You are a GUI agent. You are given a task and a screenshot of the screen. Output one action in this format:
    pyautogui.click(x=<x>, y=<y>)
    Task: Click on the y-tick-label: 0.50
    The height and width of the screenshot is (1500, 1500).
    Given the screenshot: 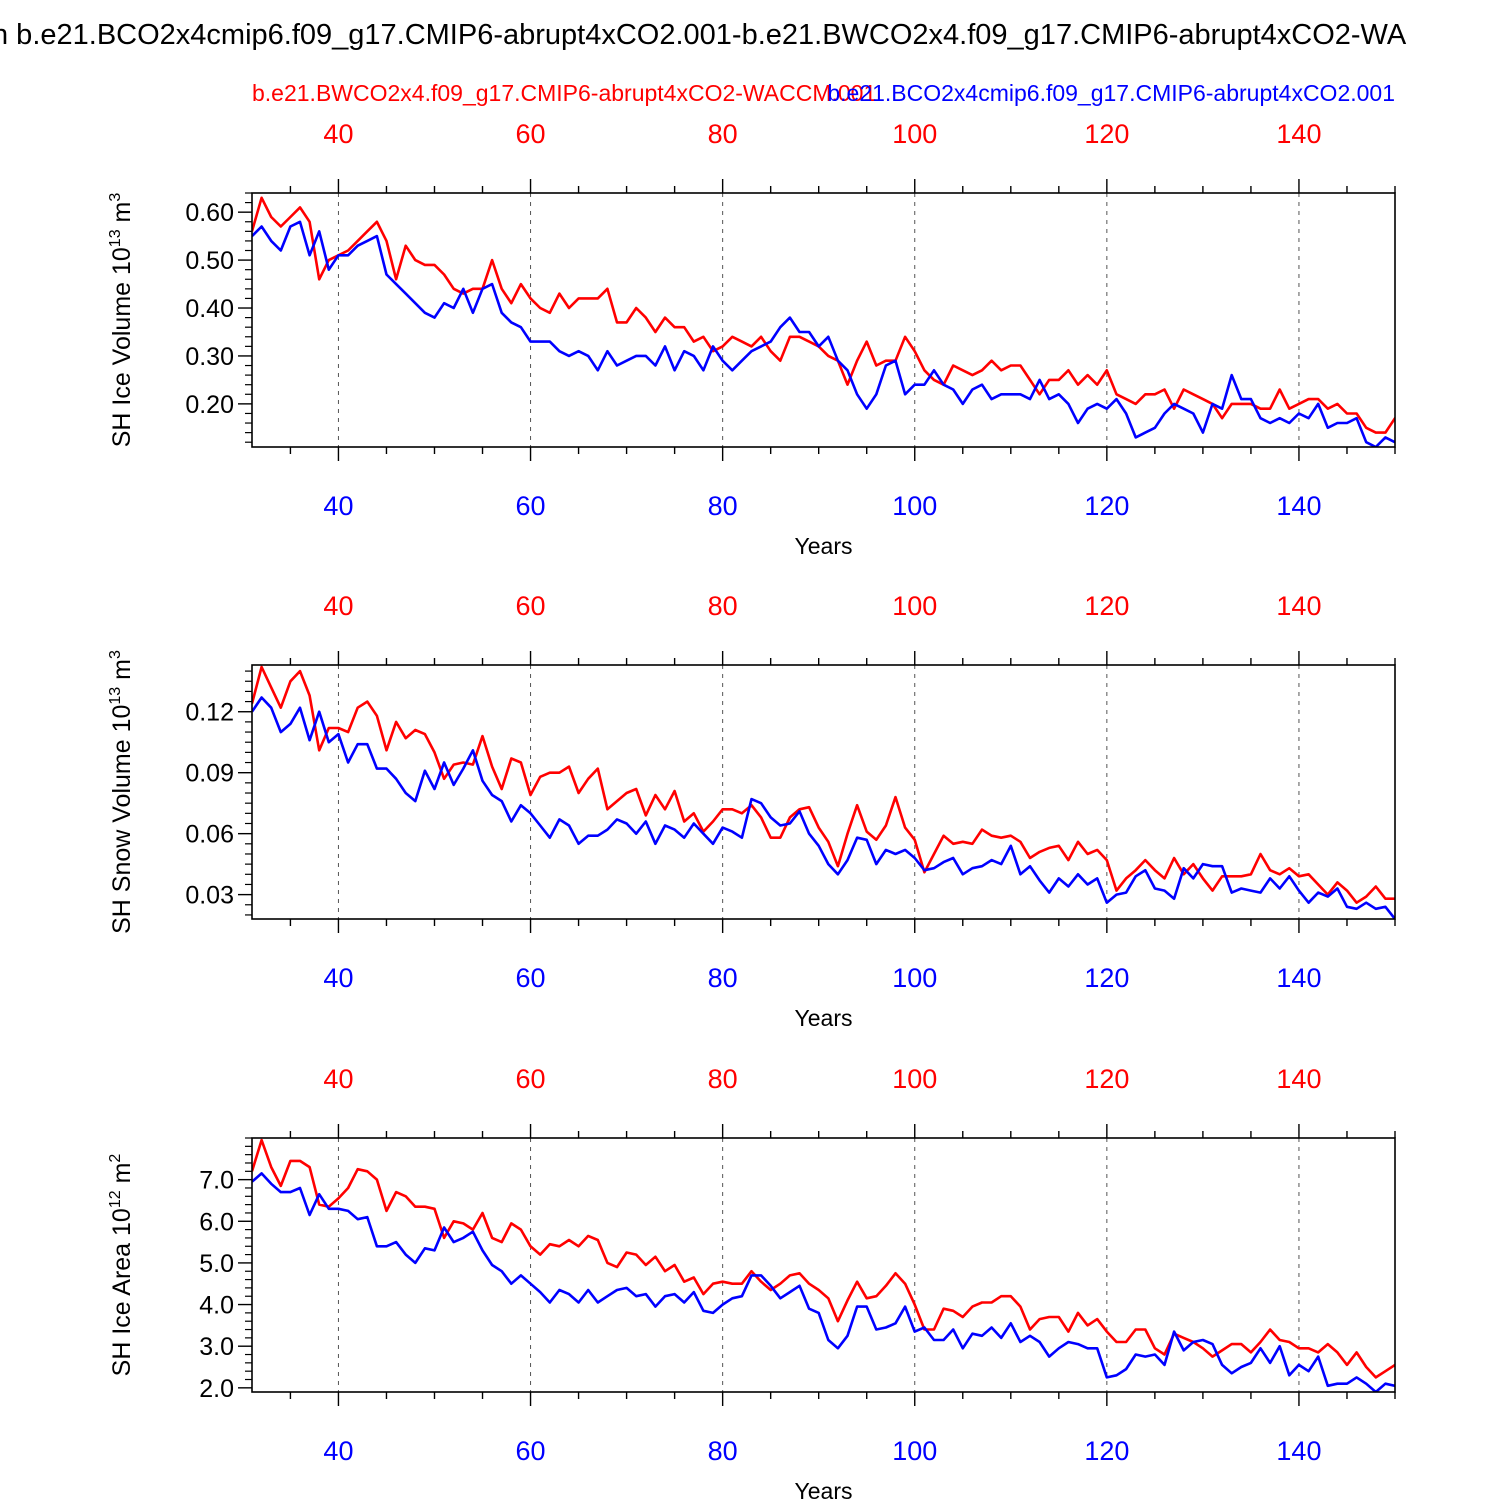 What is the action you would take?
    pyautogui.click(x=209, y=261)
    